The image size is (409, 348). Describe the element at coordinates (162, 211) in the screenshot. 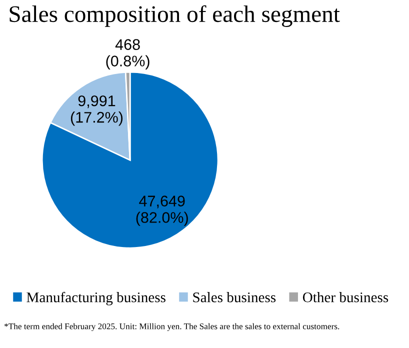

I see `data-label: 47,649 (82.0%)` at that location.